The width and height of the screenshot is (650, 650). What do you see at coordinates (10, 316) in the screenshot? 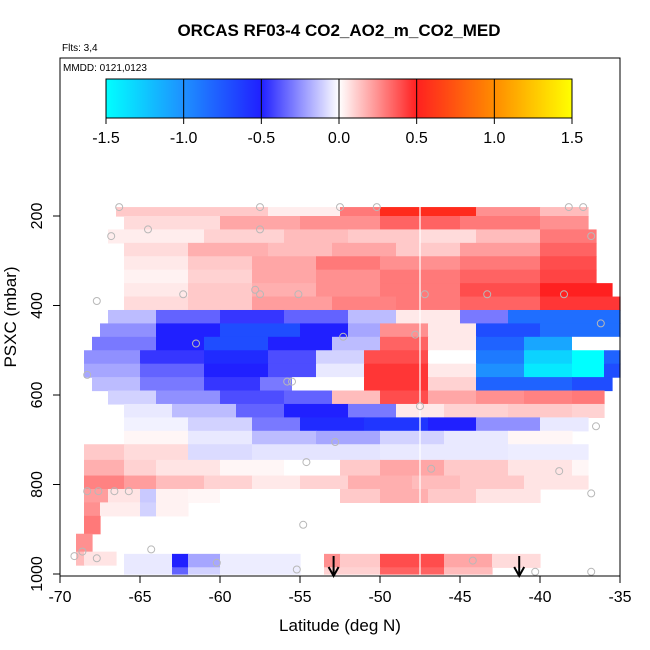
I see `y-axis-label: PSXC (mbar)` at bounding box center [10, 316].